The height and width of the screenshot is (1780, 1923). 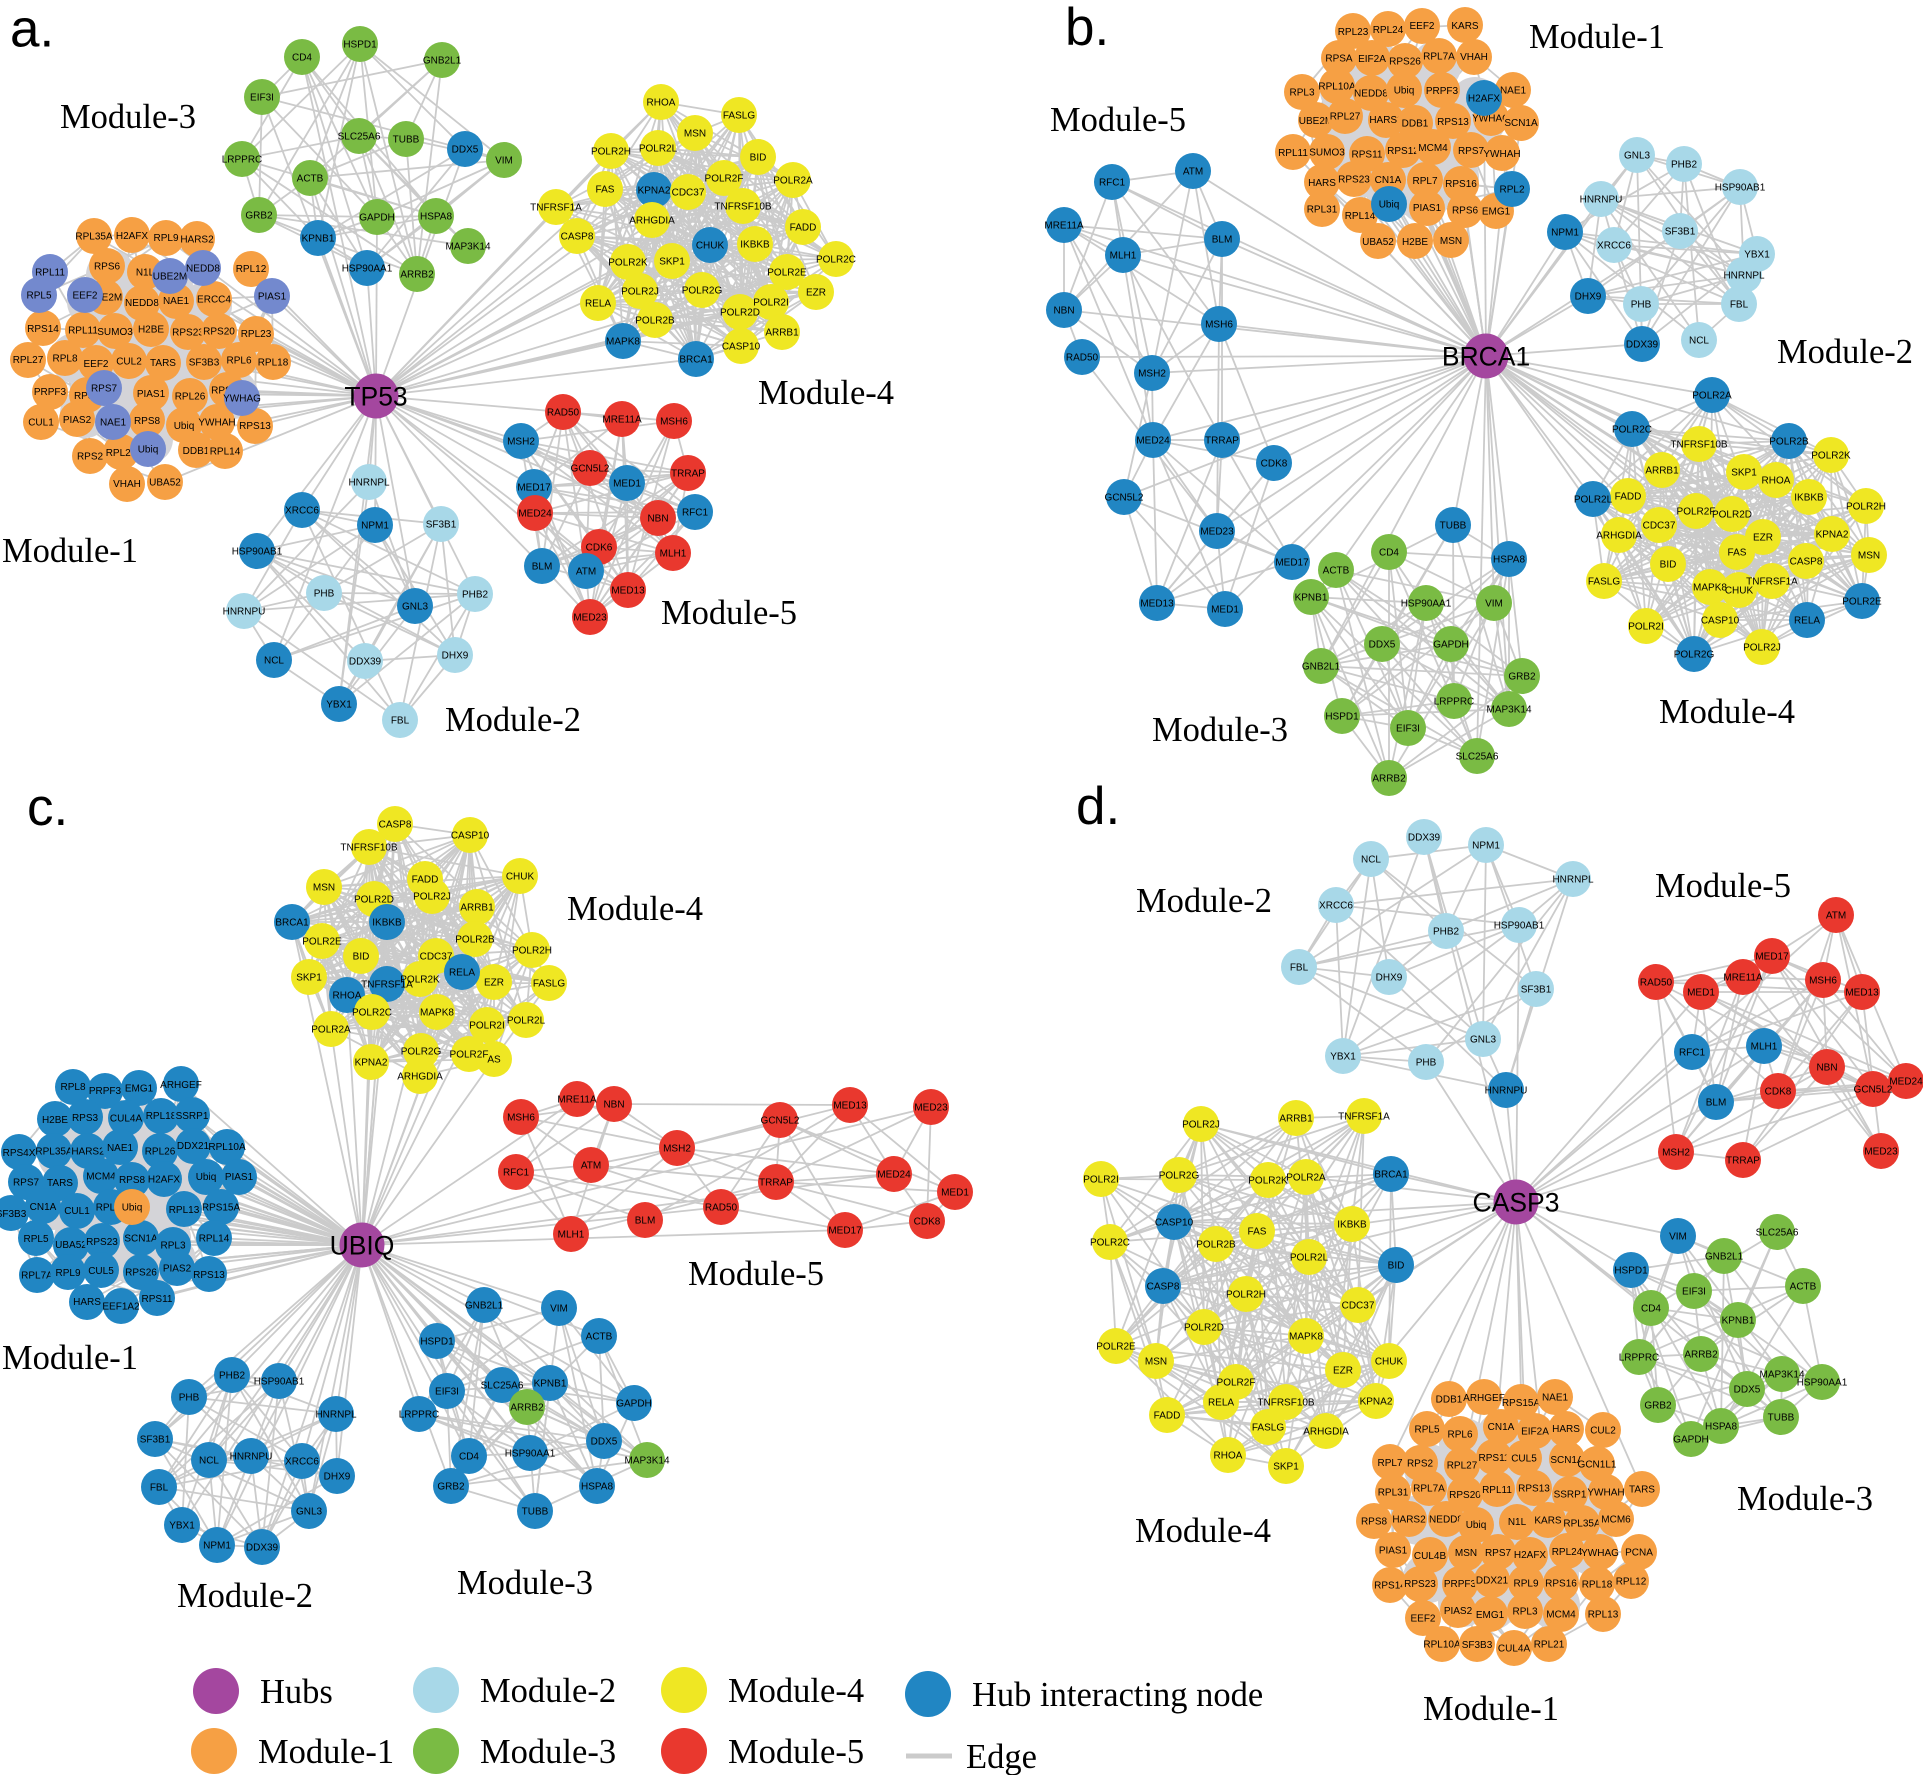 I want to click on svg-text: RPS11, so click(x=157, y=1299).